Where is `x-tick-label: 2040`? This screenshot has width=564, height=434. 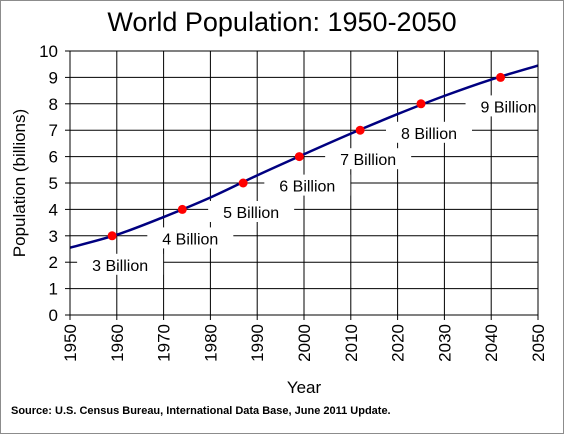
x-tick-label: 2040 is located at coordinates (491, 343).